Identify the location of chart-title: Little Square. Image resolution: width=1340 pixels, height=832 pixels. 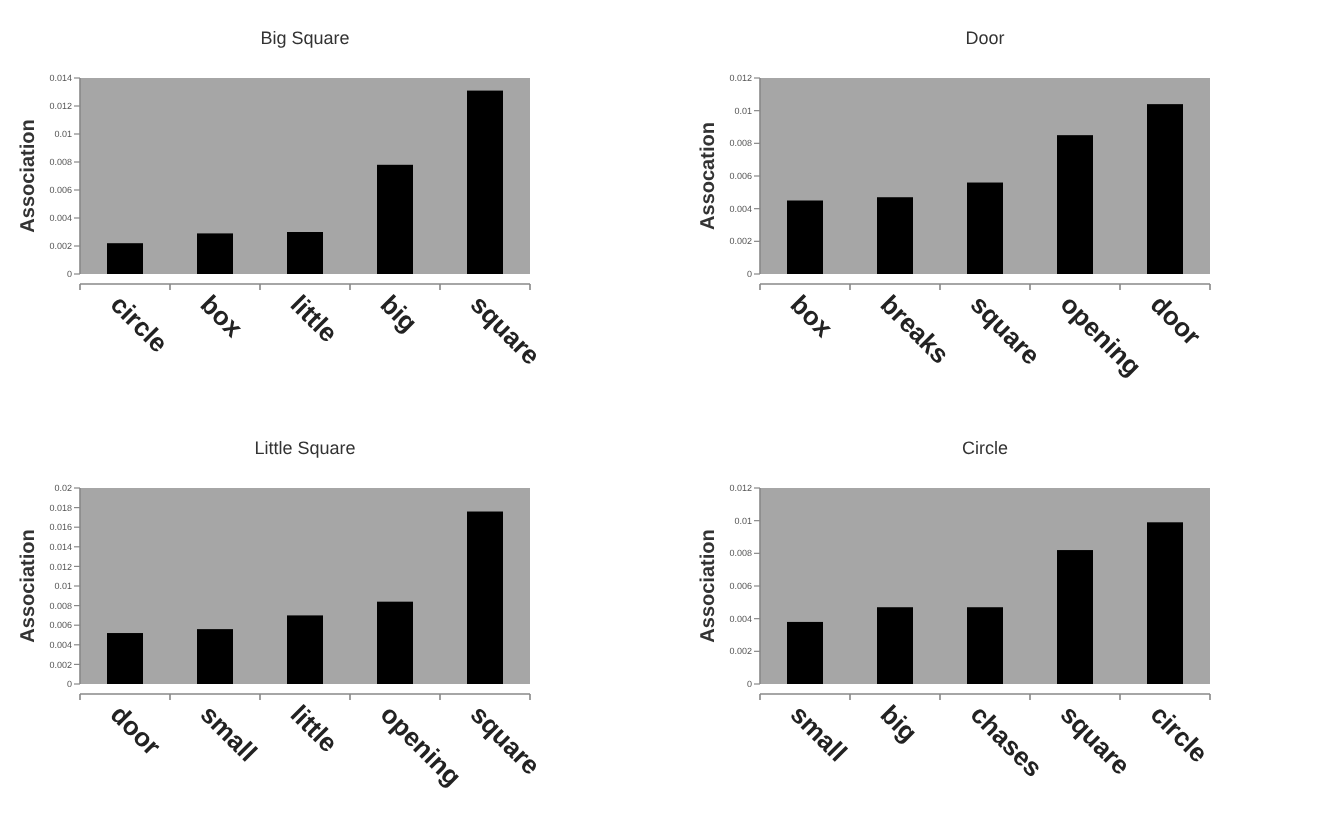
(305, 448).